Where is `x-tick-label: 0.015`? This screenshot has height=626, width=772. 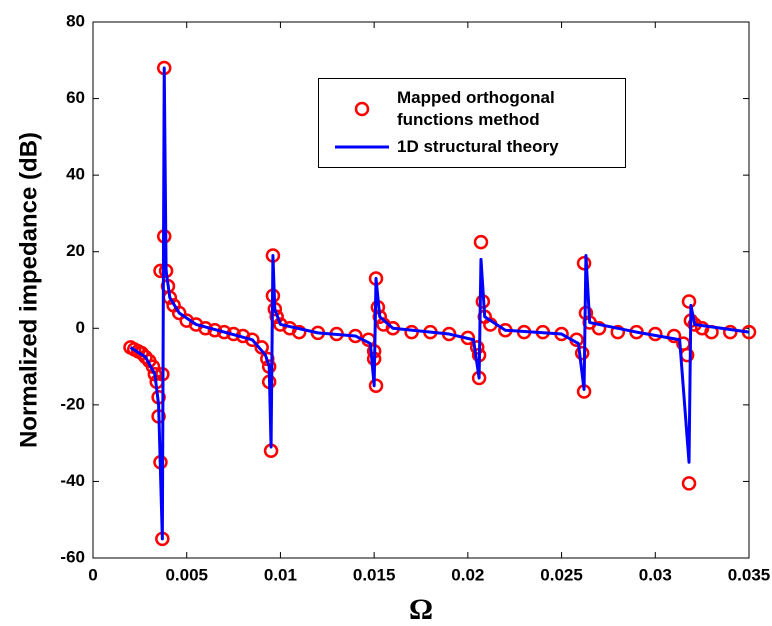
x-tick-label: 0.015 is located at coordinates (374, 574).